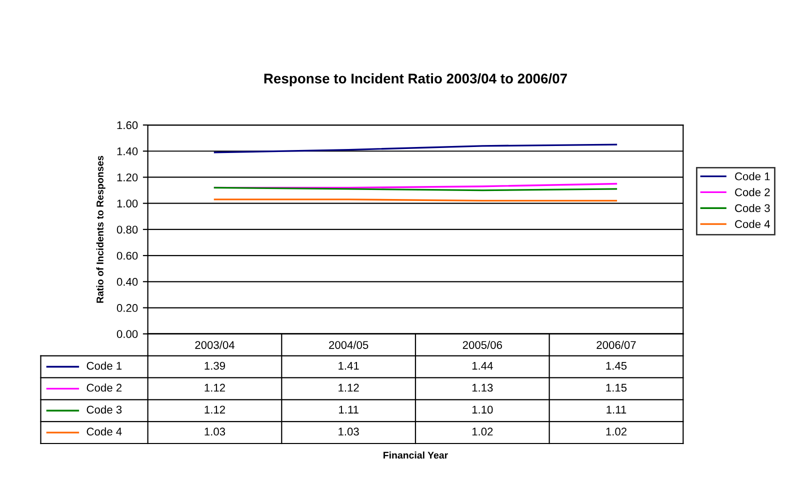  Describe the element at coordinates (127, 204) in the screenshot. I see `y-tick-label: 1.00` at that location.